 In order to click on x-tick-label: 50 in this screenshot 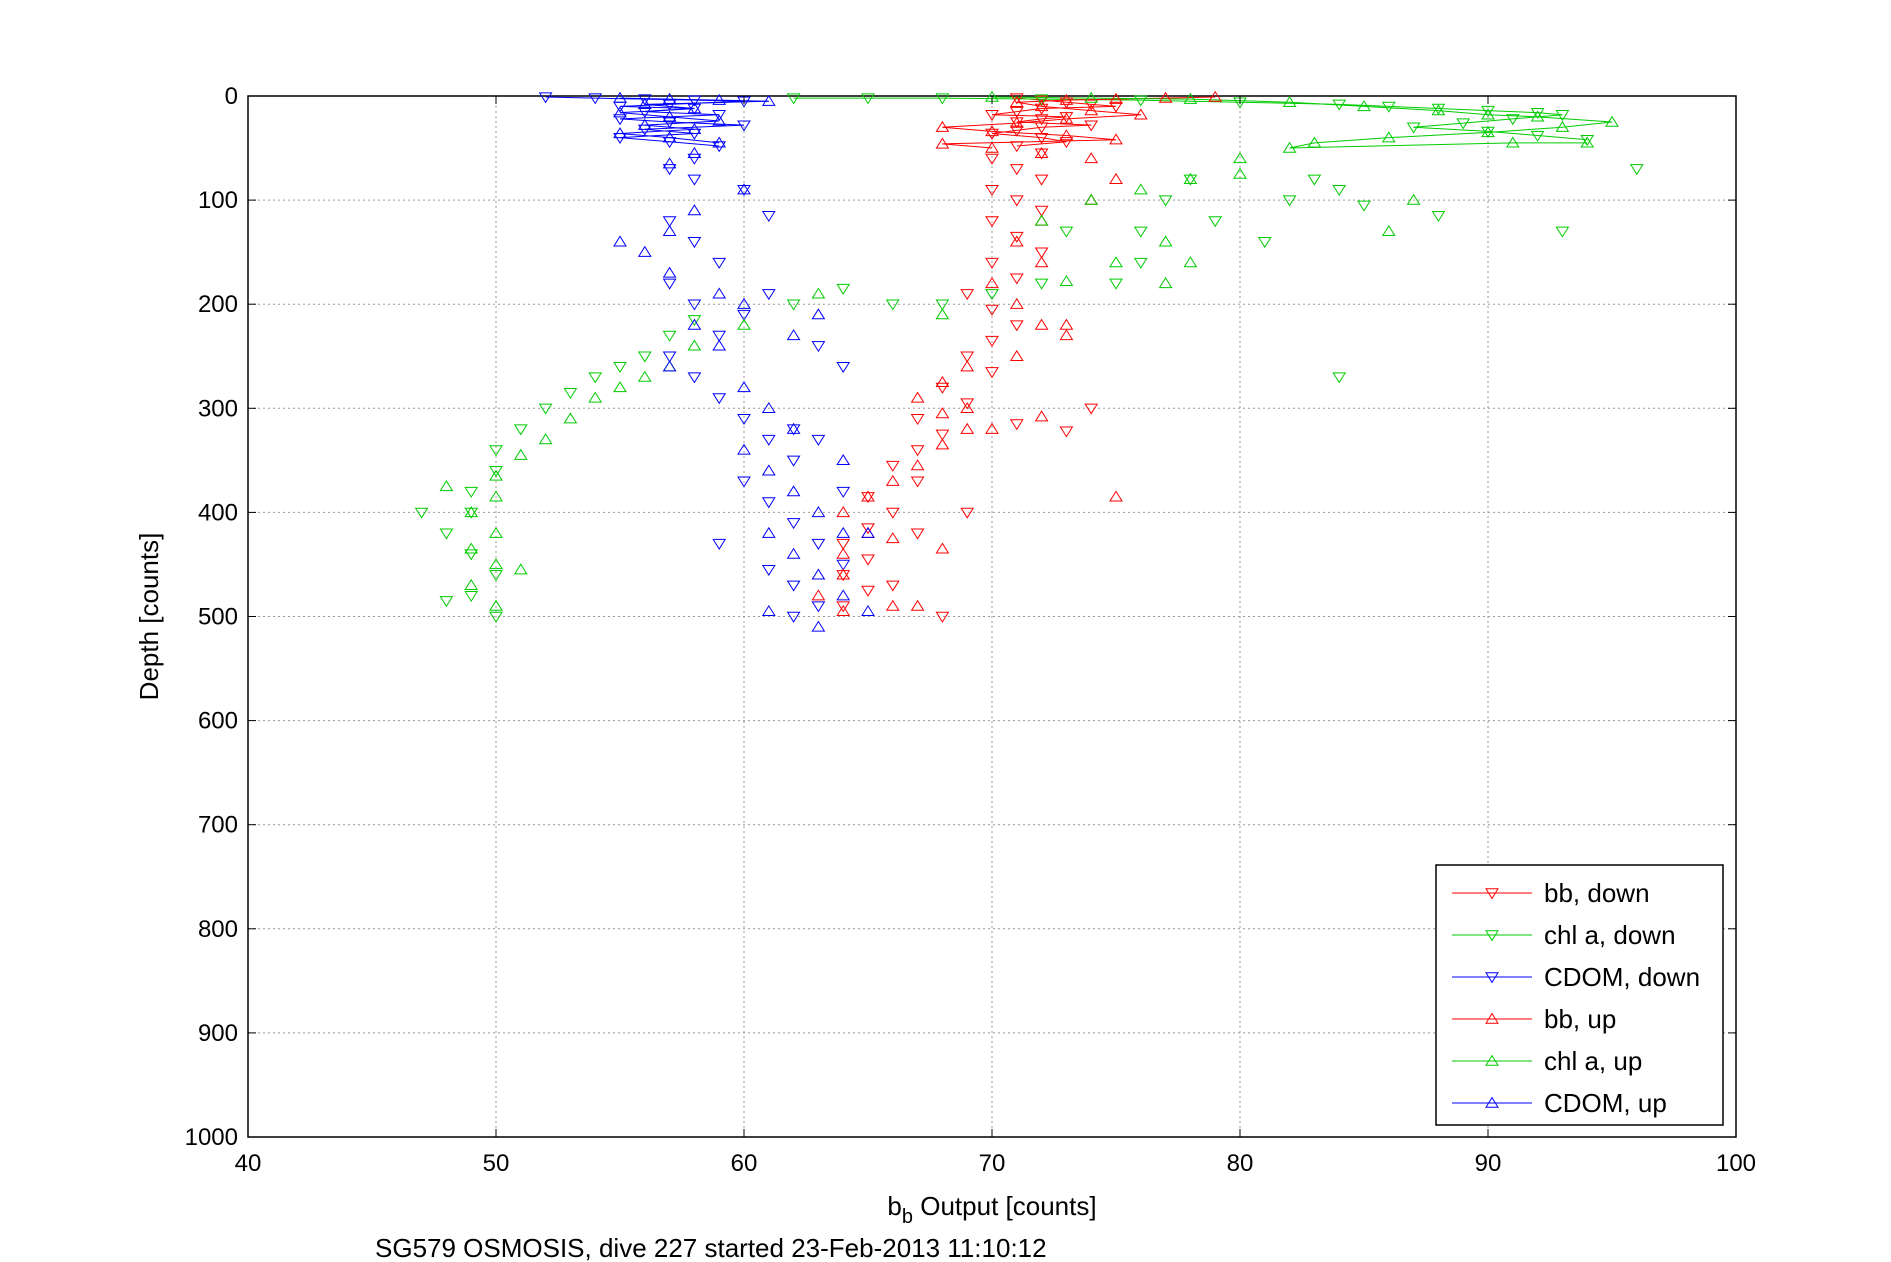, I will do `click(496, 1163)`.